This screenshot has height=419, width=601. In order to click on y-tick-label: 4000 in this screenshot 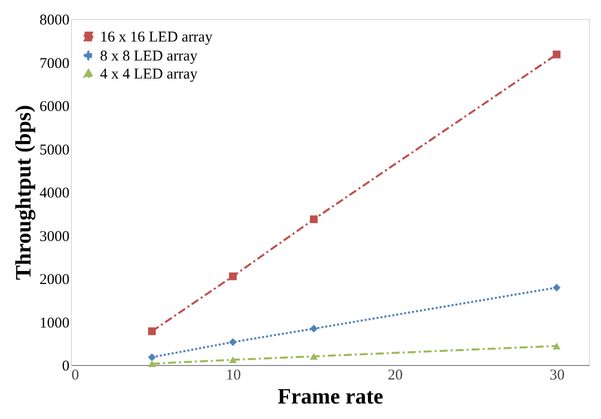, I will do `click(55, 194)`.